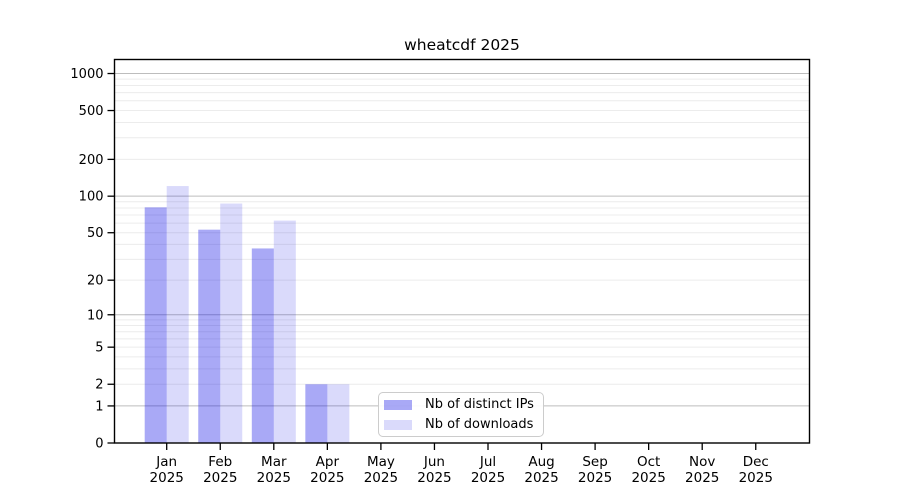  I want to click on y-axis-tick-label: 20, so click(95, 281).